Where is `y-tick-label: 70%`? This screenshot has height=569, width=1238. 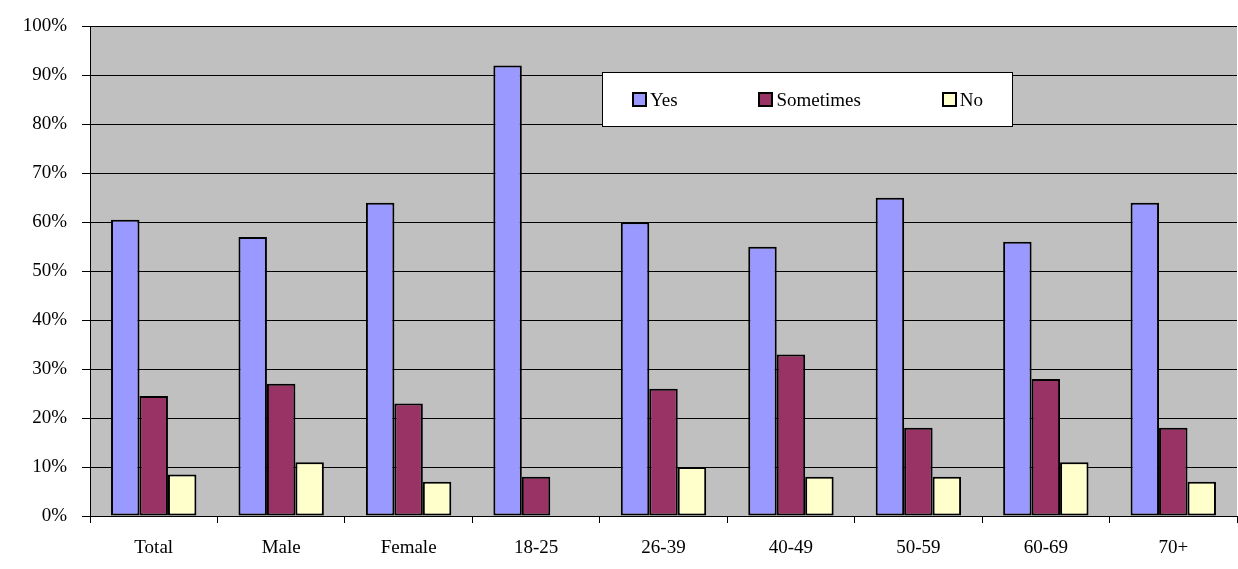 y-tick-label: 70% is located at coordinates (50, 172).